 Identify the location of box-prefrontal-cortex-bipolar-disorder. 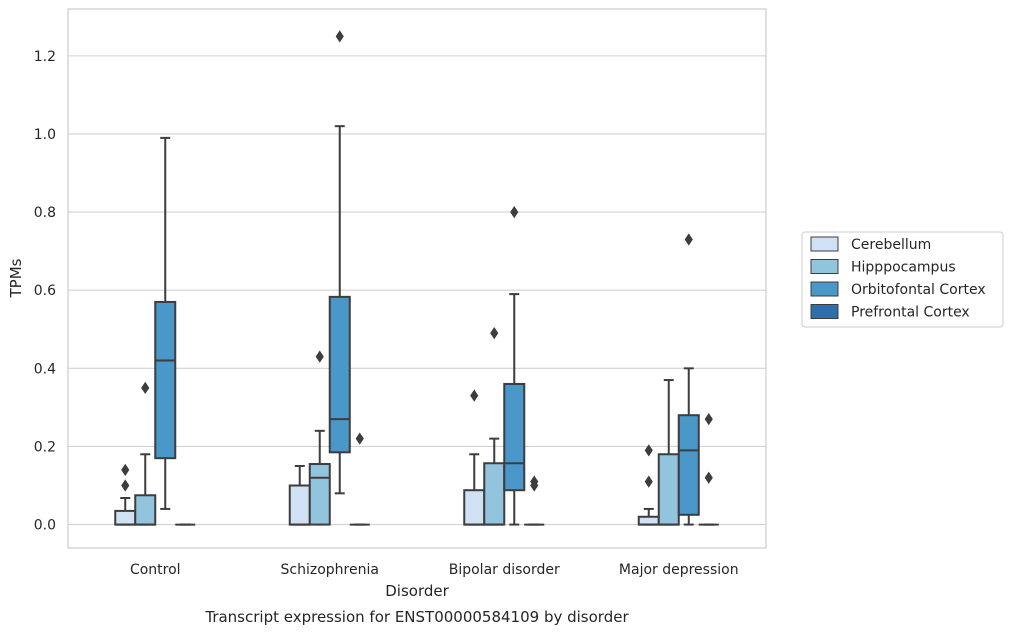
(534, 500).